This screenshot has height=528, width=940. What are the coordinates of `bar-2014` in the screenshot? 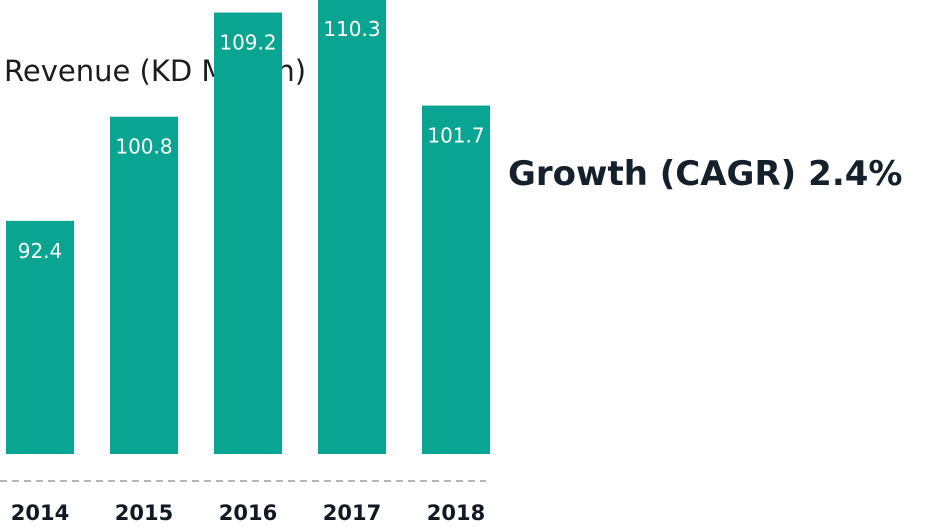 It's located at (40, 337).